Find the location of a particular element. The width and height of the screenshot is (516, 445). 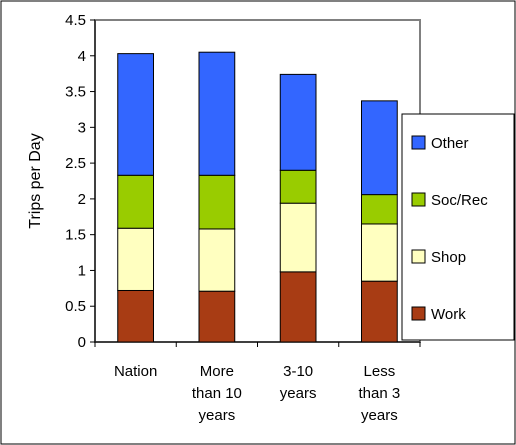

category-label: 3-10 is located at coordinates (298, 371).